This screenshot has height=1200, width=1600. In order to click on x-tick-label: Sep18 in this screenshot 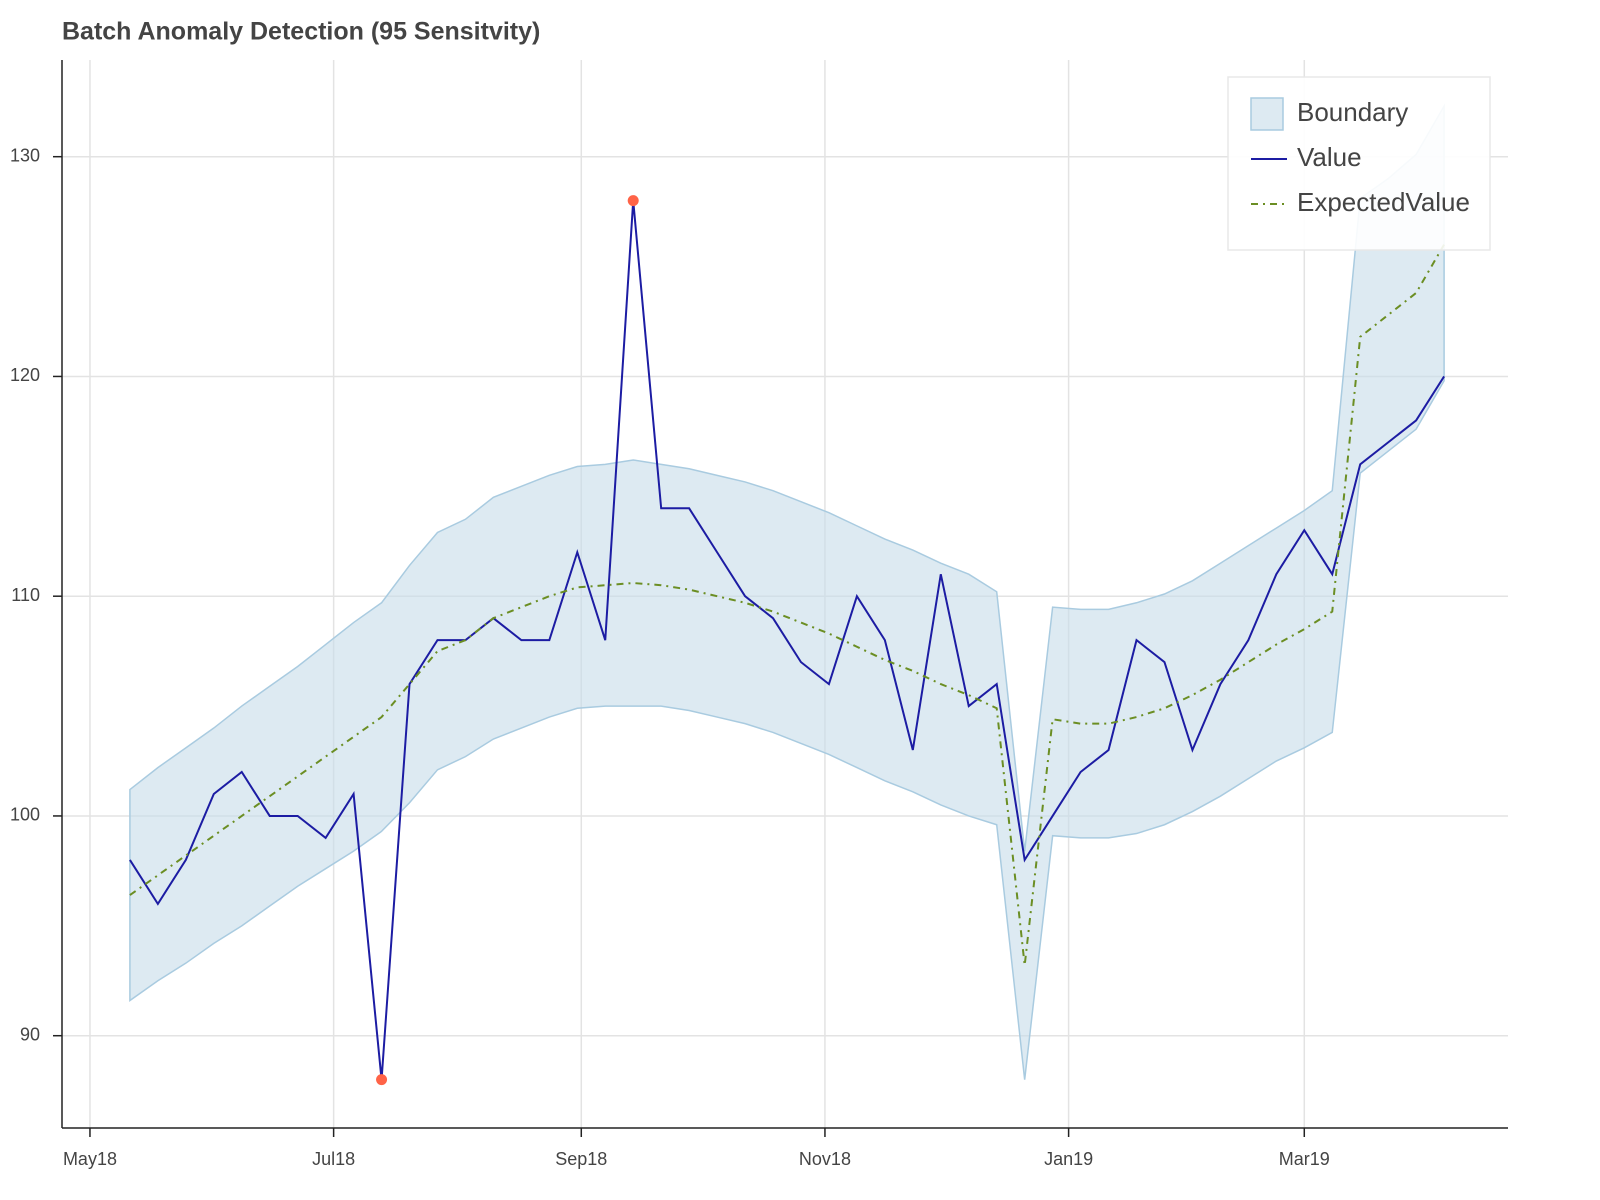, I will do `click(581, 1159)`.